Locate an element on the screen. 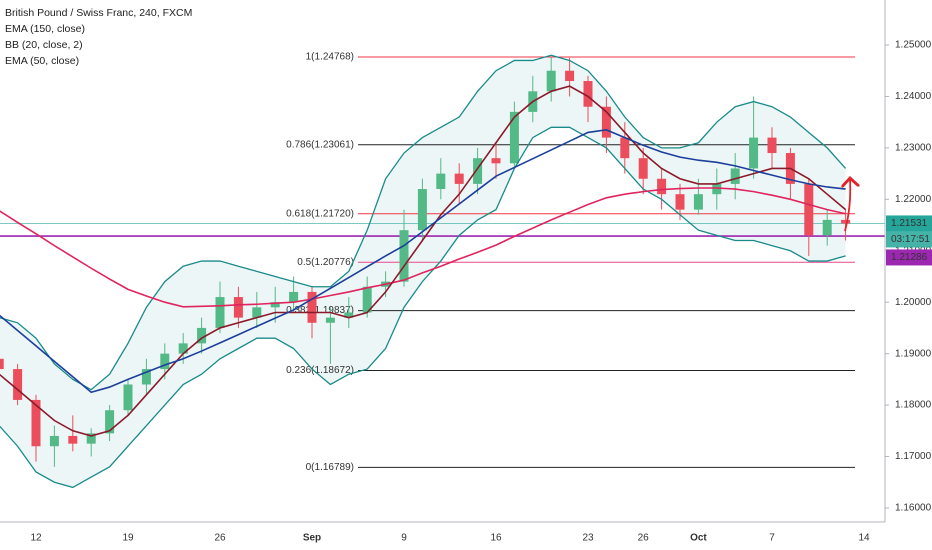 This screenshot has height=550, width=932. x-tick-label: 23 is located at coordinates (588, 538).